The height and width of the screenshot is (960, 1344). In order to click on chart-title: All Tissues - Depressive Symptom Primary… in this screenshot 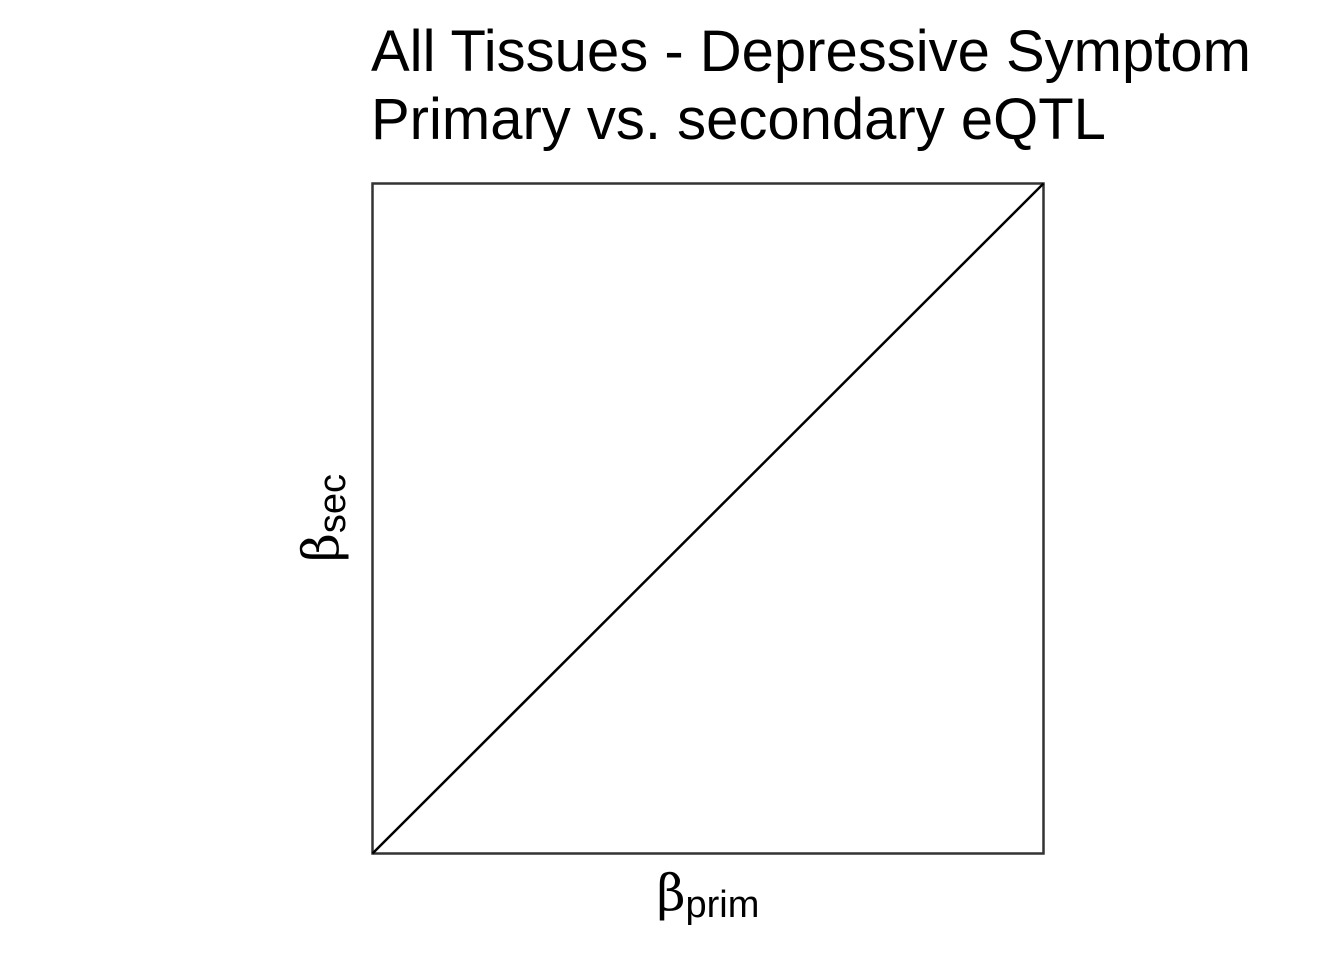, I will do `click(811, 86)`.